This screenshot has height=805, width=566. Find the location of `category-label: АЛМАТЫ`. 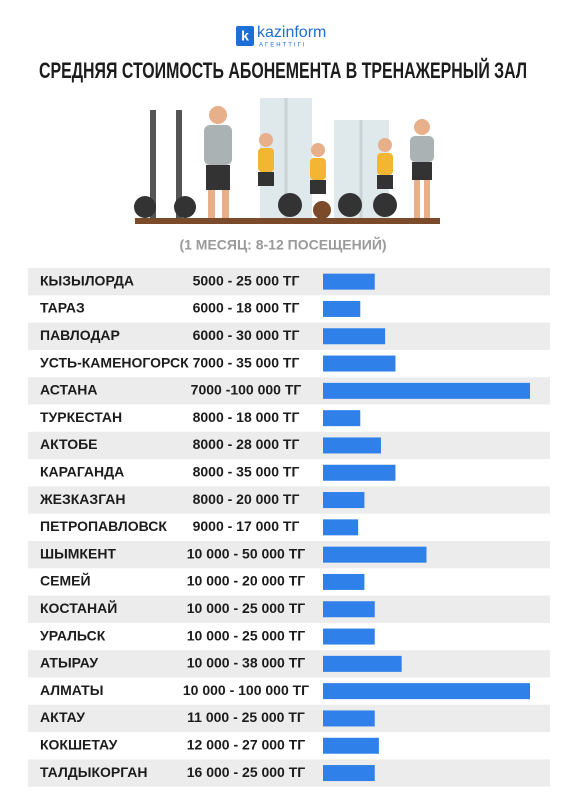

category-label: АЛМАТЫ is located at coordinates (71, 690).